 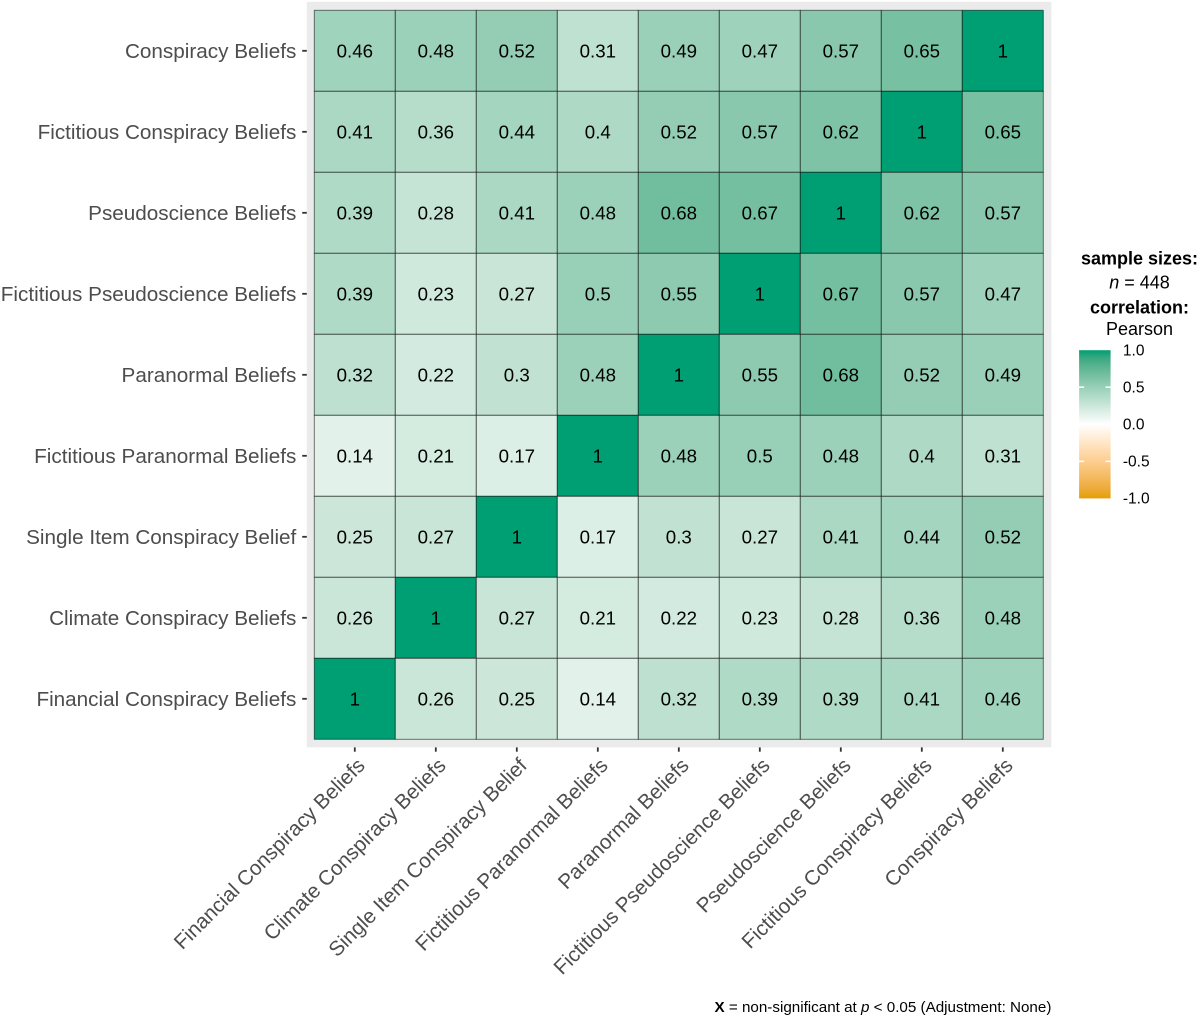 I want to click on svg-text: Pearson, so click(x=1139, y=329).